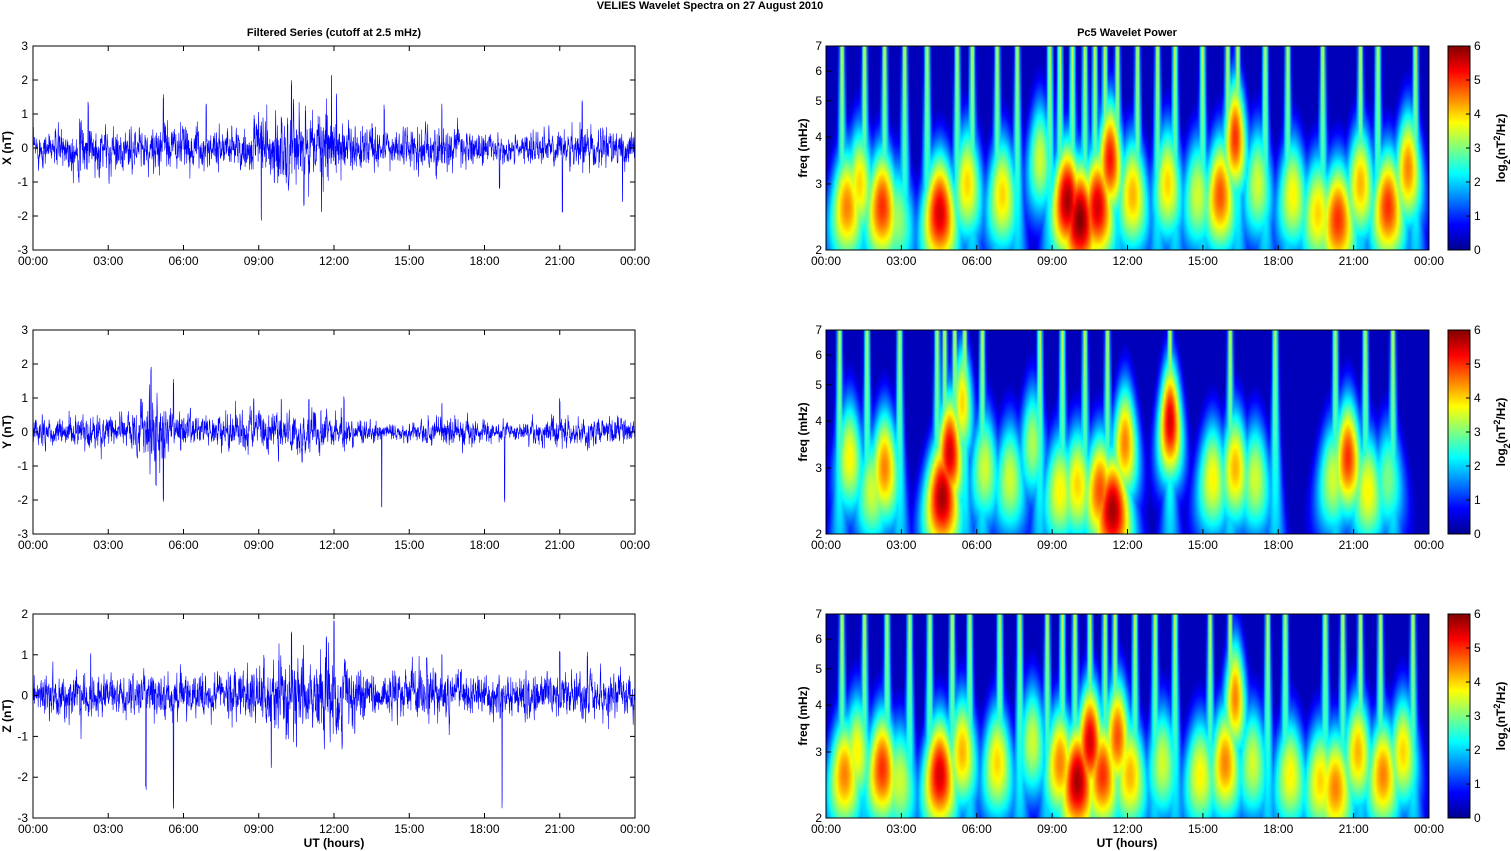 Image resolution: width=1511 pixels, height=851 pixels. I want to click on colorbar-tick-label: 1, so click(1477, 216).